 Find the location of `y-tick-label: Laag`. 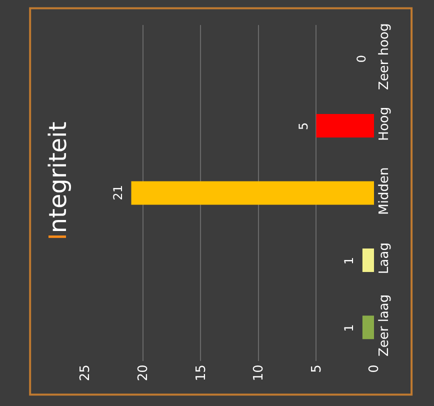

y-tick-label: Laag is located at coordinates (384, 258).